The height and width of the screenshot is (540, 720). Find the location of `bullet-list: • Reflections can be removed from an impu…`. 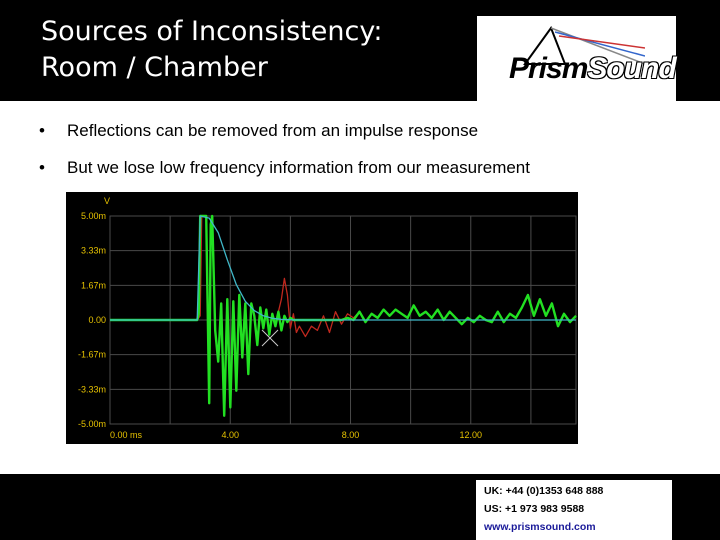

bullet-list: • Reflections can be removed from an impu… is located at coordinates (284, 157).